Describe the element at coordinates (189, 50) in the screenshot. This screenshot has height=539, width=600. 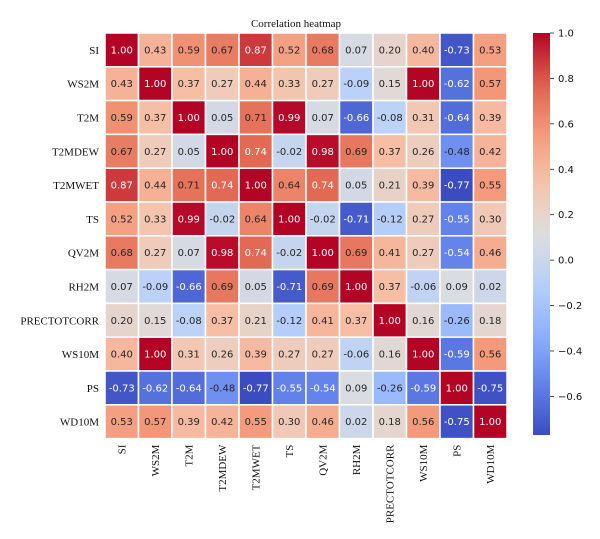
I see `cell-value-label: 0.59` at that location.